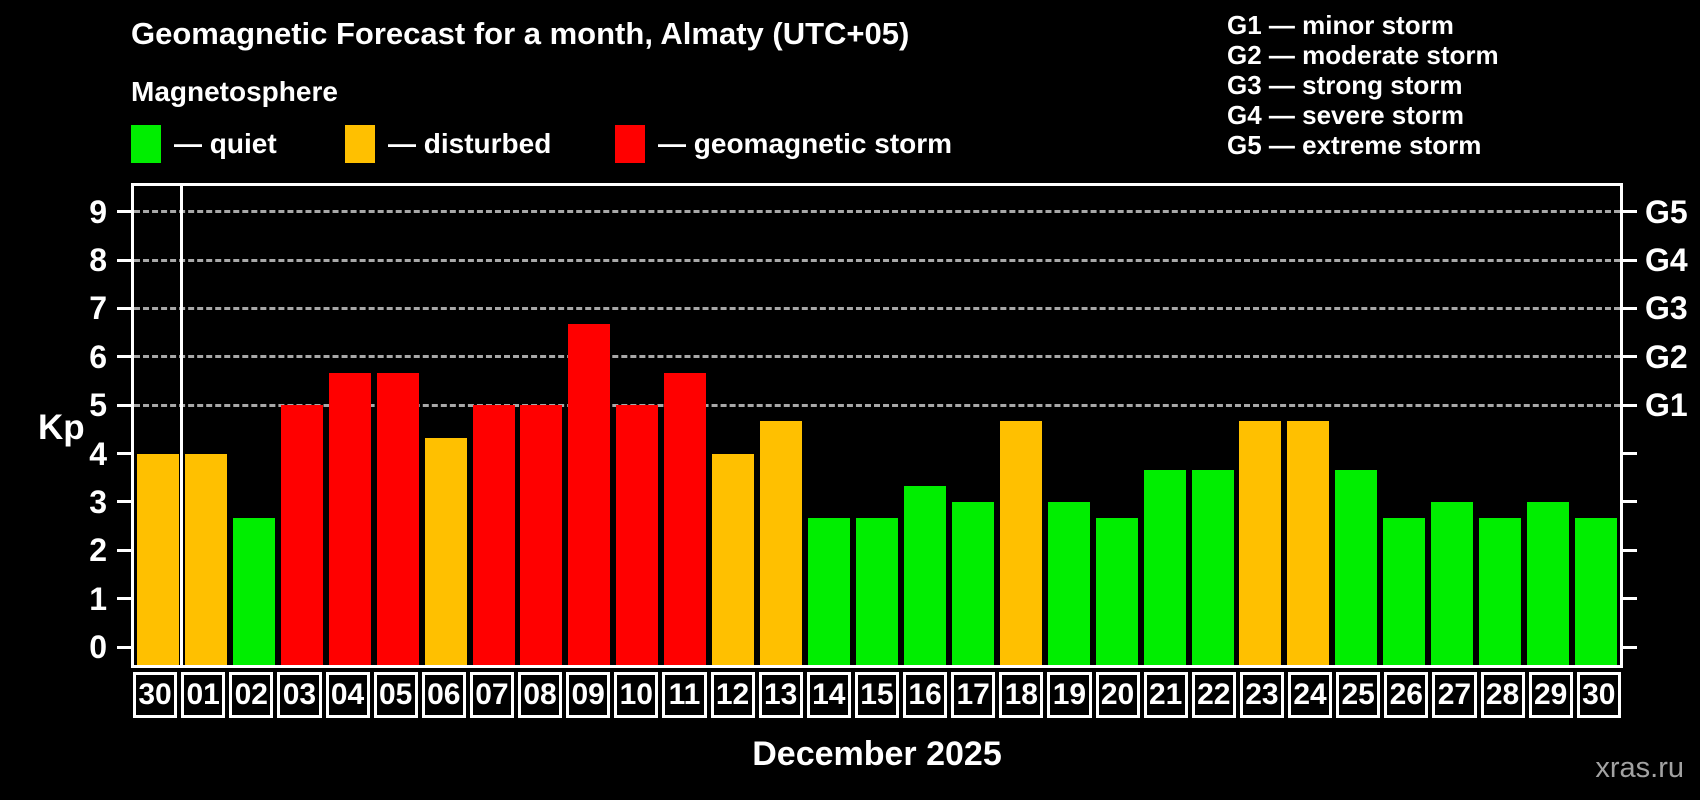 Image resolution: width=1700 pixels, height=800 pixels. What do you see at coordinates (182, 425) in the screenshot?
I see `month-separator-line` at bounding box center [182, 425].